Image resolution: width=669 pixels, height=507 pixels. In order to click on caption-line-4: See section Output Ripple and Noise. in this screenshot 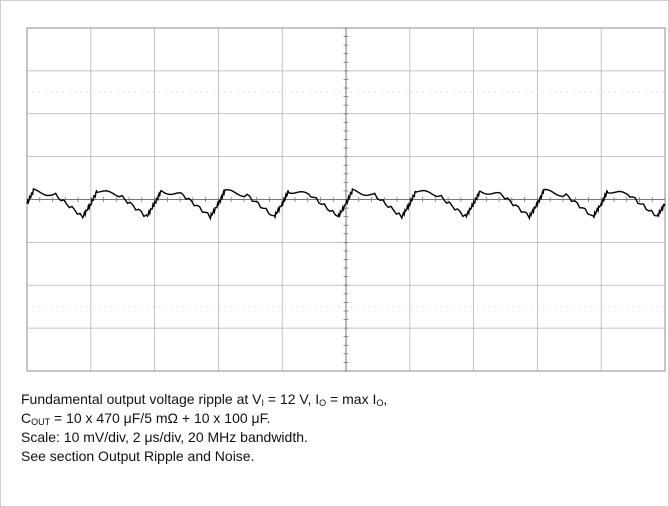, I will do `click(138, 456)`.